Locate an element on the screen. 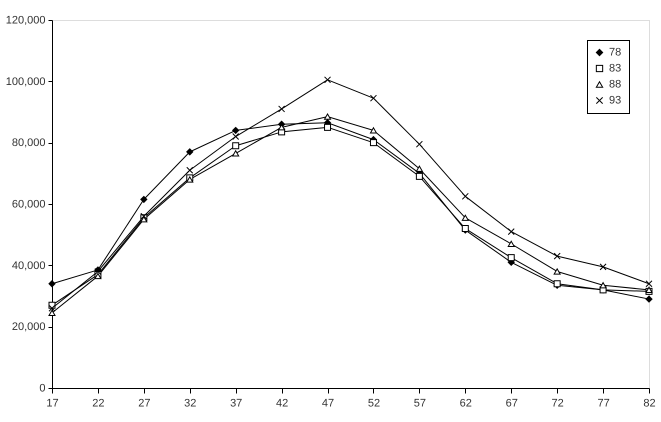 The height and width of the screenshot is (422, 661). x-tick-label: 32 is located at coordinates (190, 404).